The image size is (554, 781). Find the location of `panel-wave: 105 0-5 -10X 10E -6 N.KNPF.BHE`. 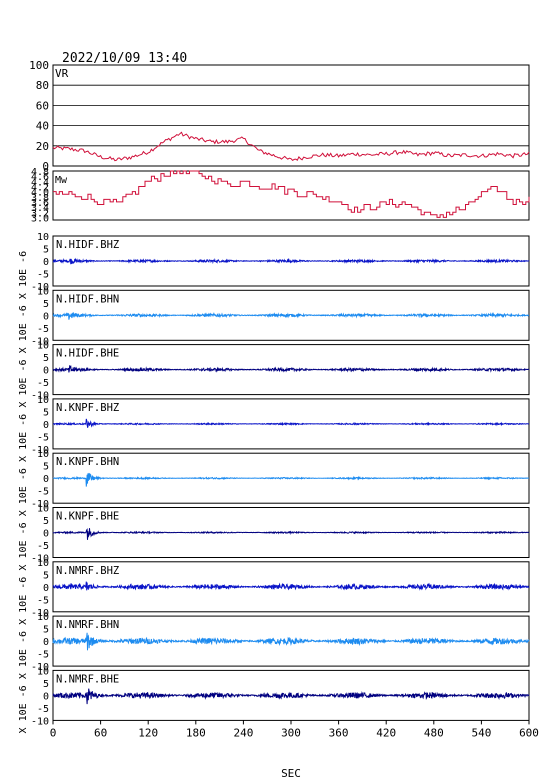

panel-wave: 105 0-5 -10X 10E -6 N.KNPF.BHE is located at coordinates (274, 537).